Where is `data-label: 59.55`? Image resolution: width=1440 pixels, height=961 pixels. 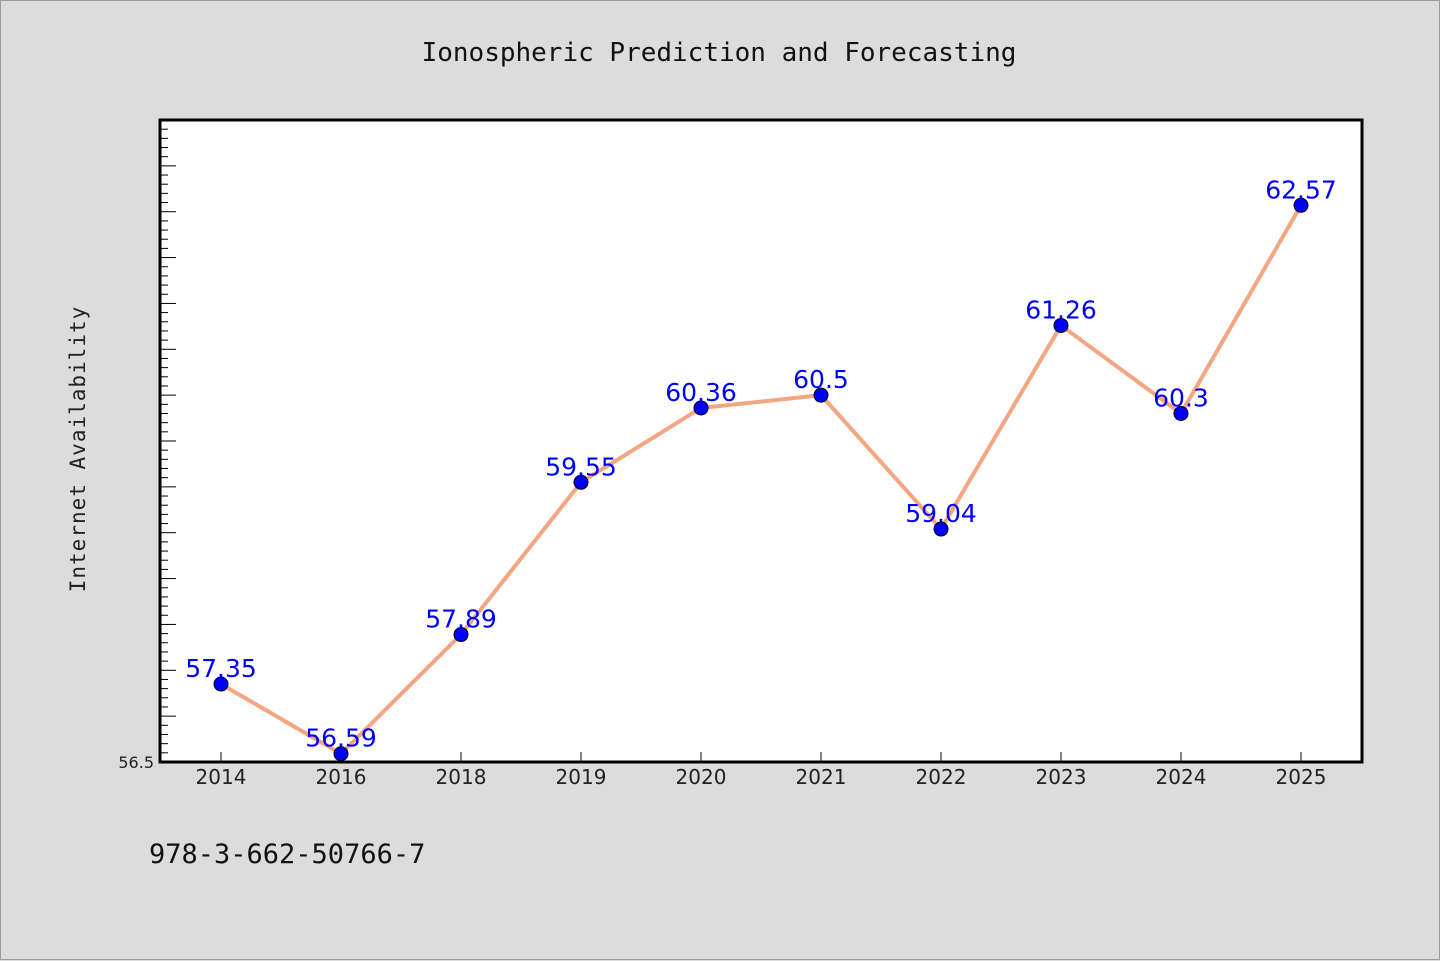 data-label: 59.55 is located at coordinates (581, 466).